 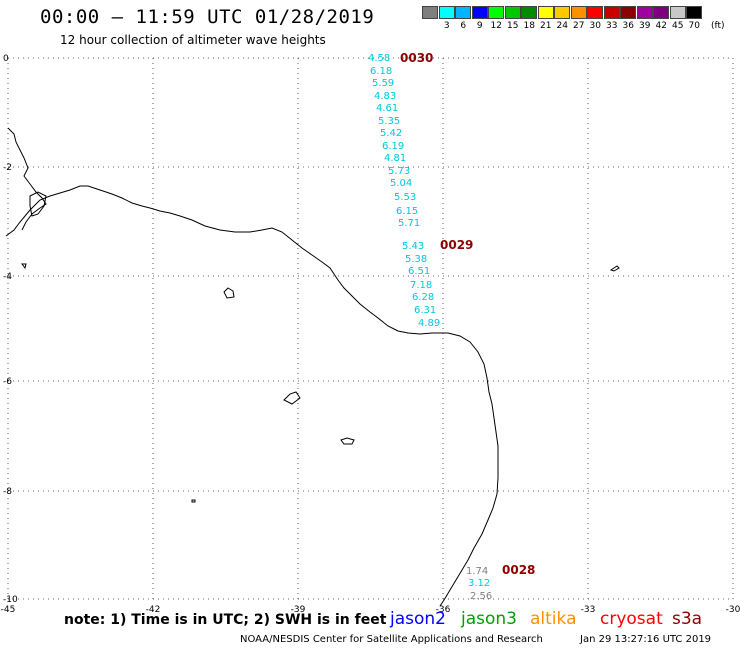 I want to click on y-tick-label: 0, so click(x=6, y=59).